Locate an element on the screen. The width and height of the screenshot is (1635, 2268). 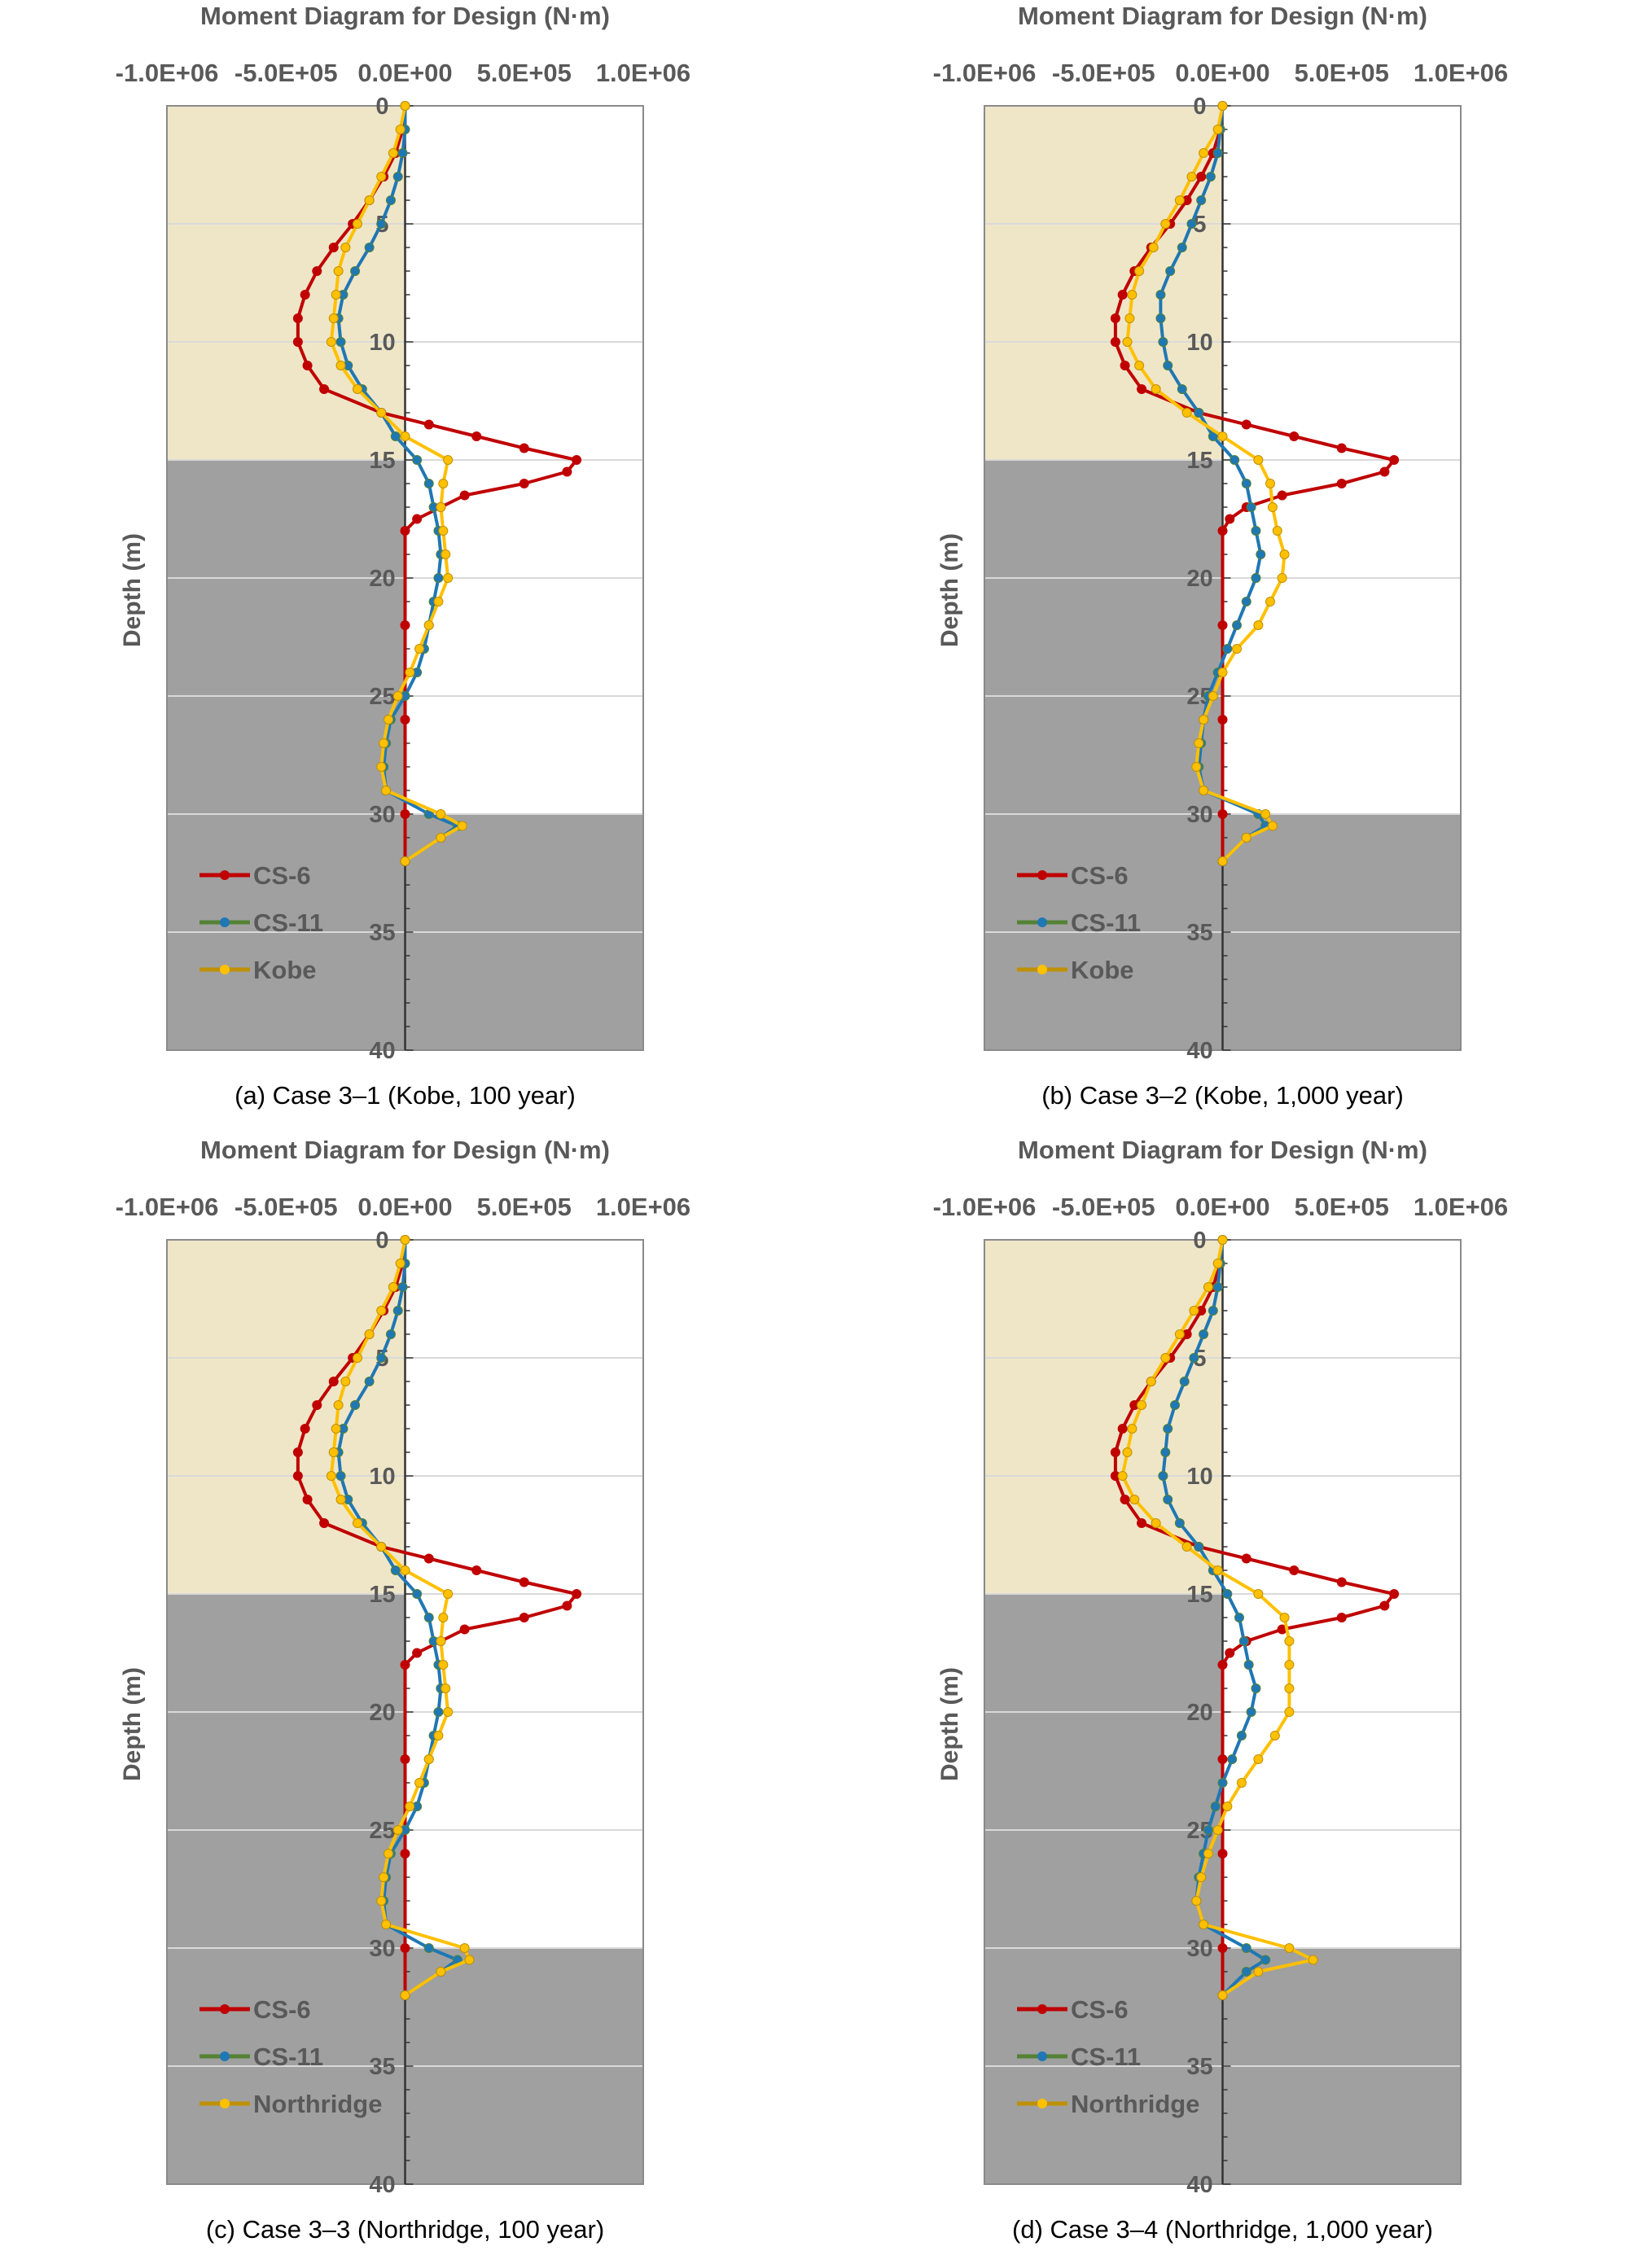
legend-label: Kobe is located at coordinates (1102, 970).